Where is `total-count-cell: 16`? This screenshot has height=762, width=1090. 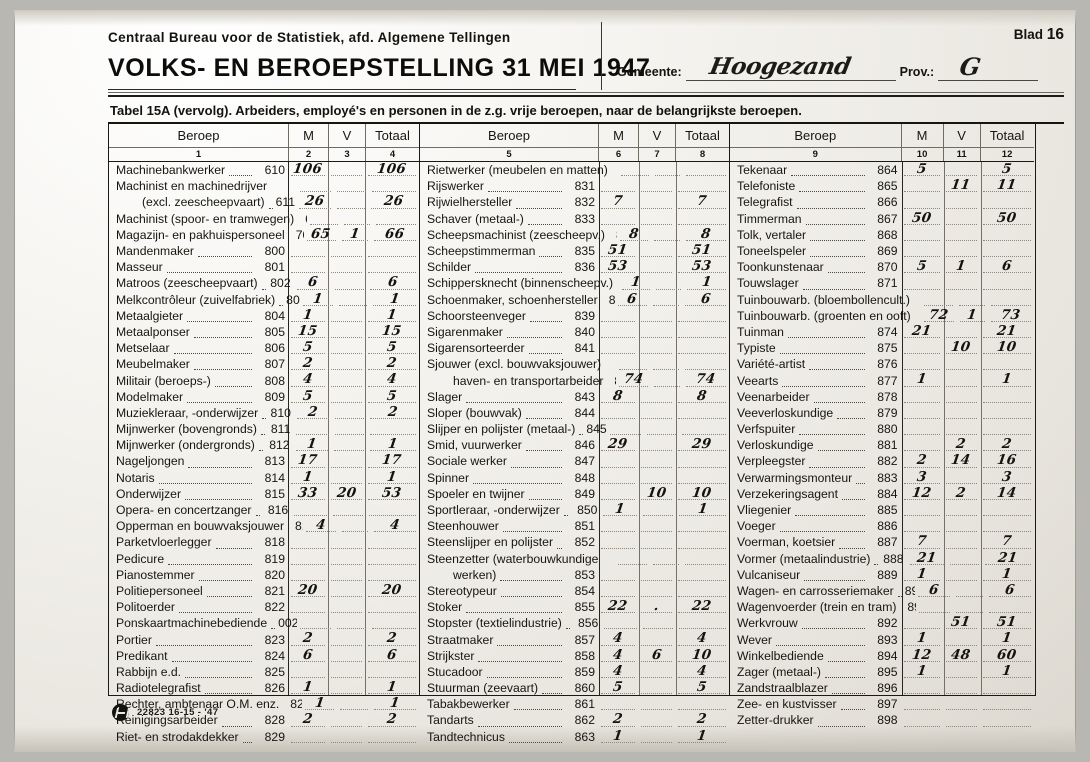 total-count-cell: 16 is located at coordinates (1007, 460).